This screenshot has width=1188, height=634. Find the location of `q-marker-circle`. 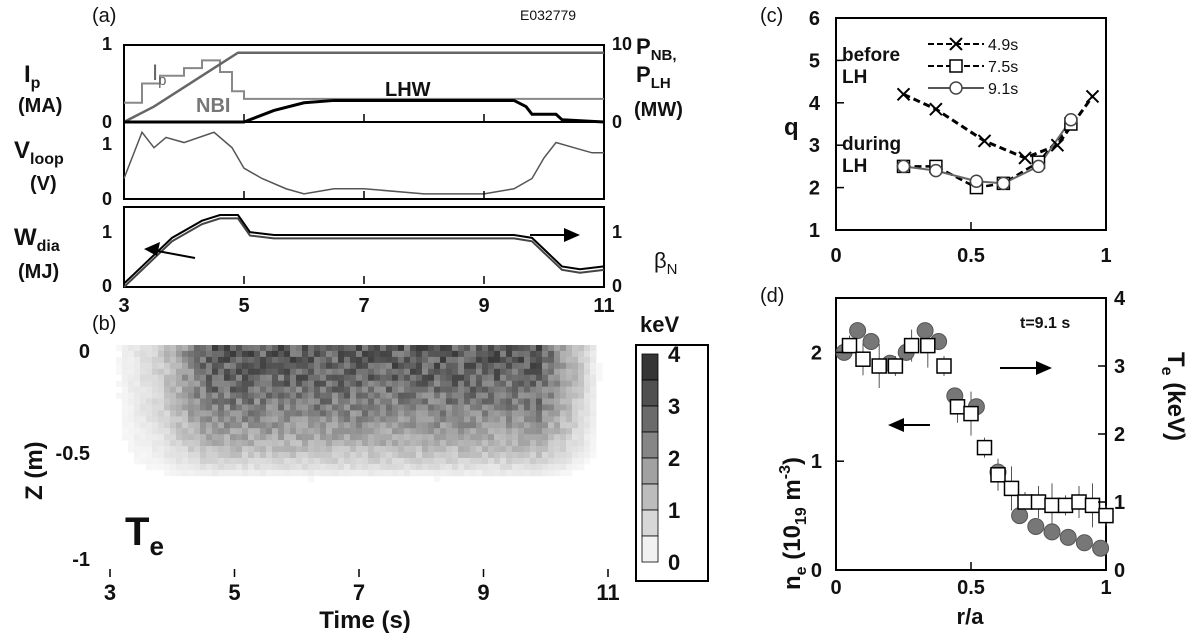

q-marker-circle is located at coordinates (903, 166).